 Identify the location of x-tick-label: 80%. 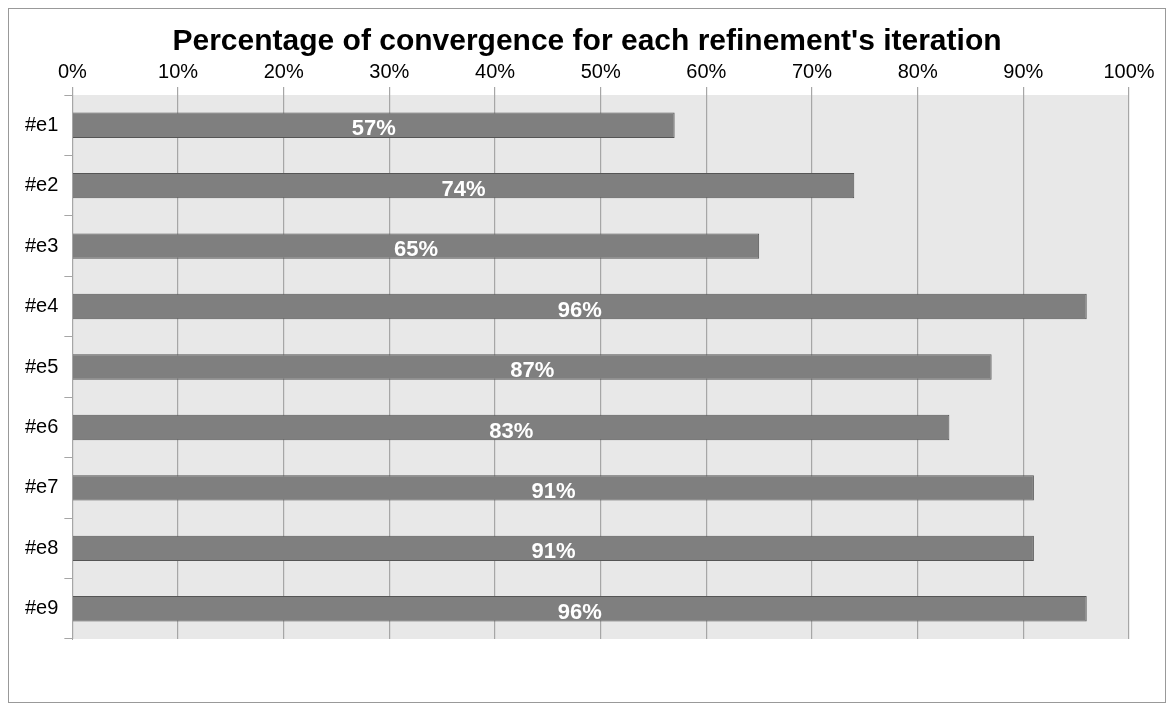
(917, 70).